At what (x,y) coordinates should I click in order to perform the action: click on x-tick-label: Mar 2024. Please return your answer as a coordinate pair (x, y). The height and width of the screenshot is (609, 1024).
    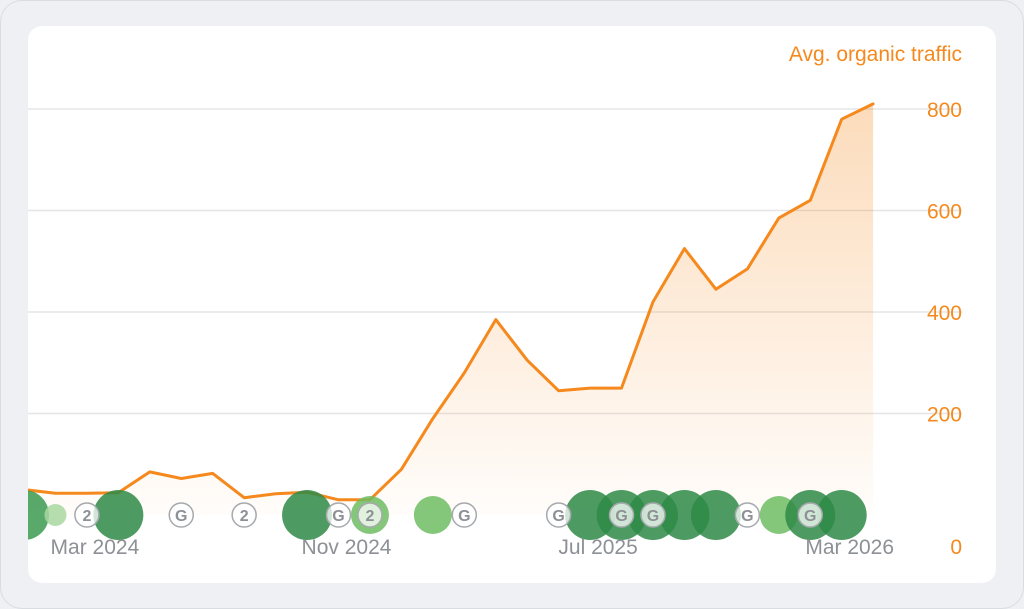
    Looking at the image, I should click on (95, 547).